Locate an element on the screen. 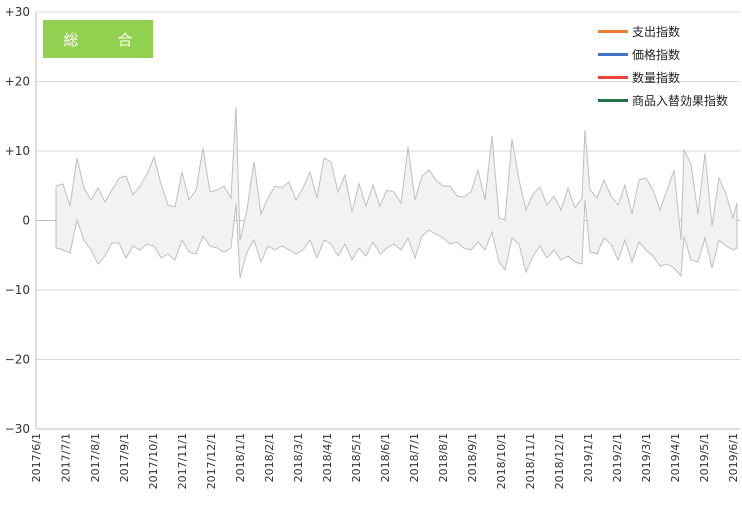 The width and height of the screenshot is (742, 509). x-tick-label: 2018/5/1 is located at coordinates (356, 457).